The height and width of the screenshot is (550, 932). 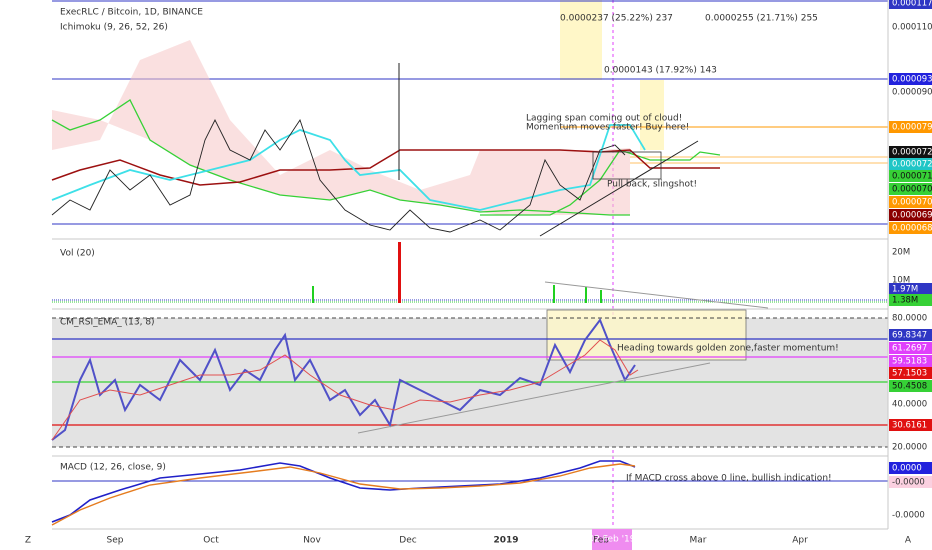 I want to click on axis-label: 30.6161, so click(x=909, y=426).